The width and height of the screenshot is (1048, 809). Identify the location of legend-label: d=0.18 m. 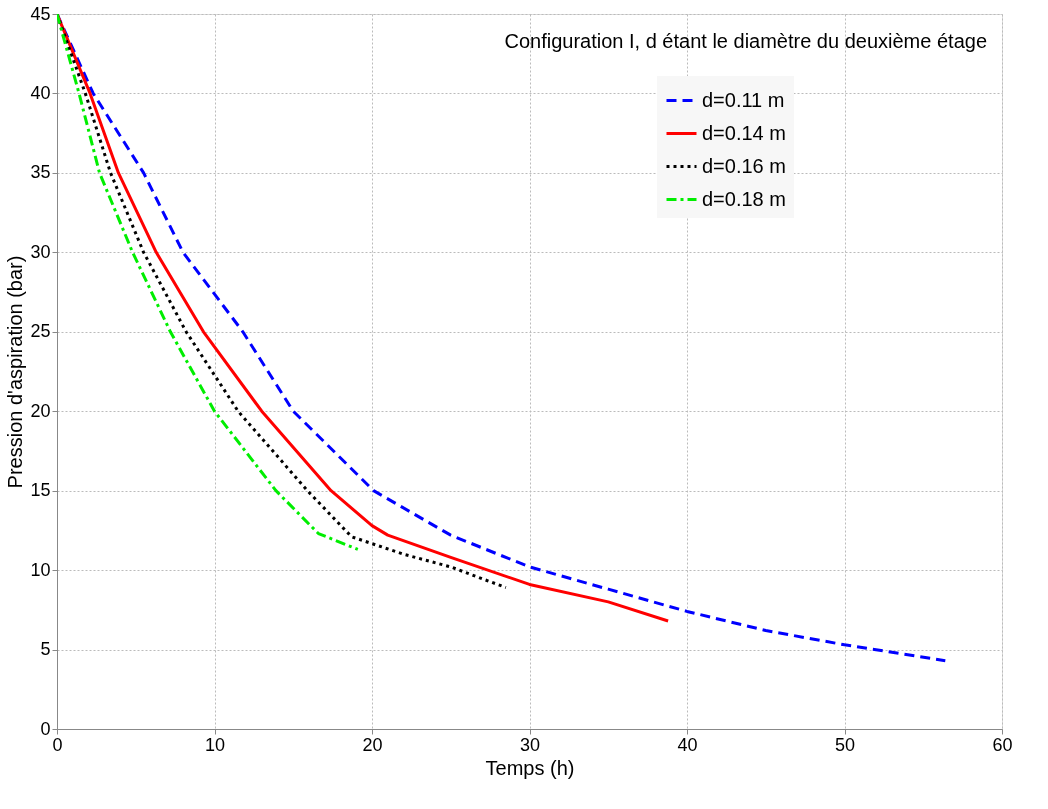
(744, 198).